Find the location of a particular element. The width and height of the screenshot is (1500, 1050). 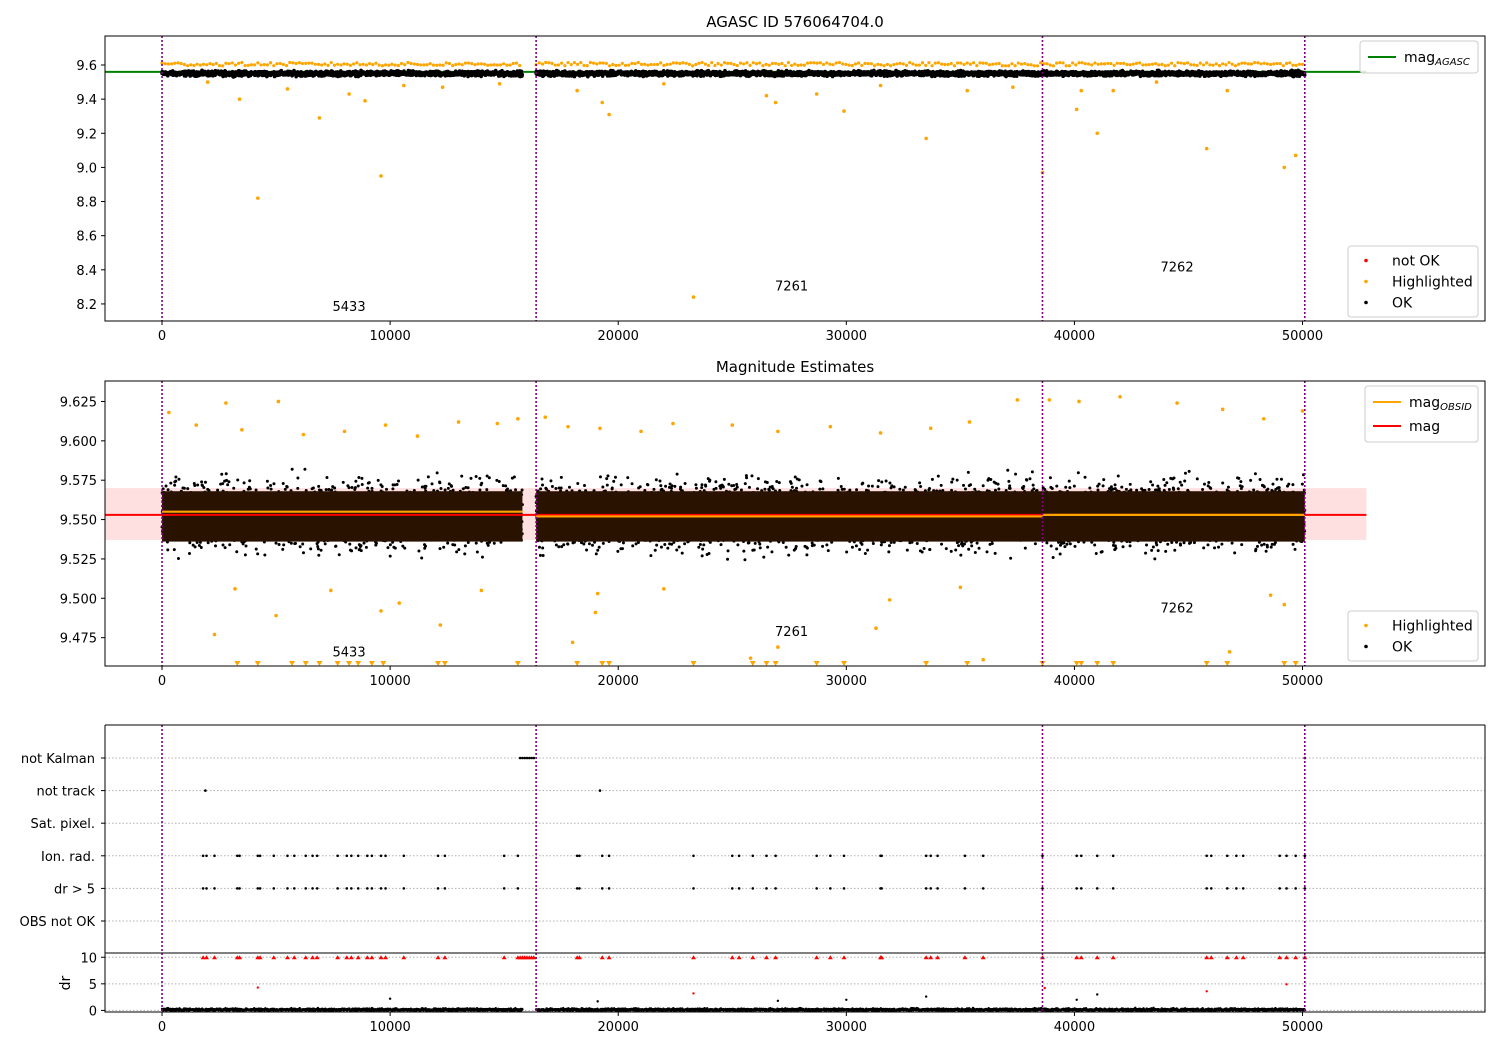

panel1-xtick-label: 50000 is located at coordinates (1302, 336).